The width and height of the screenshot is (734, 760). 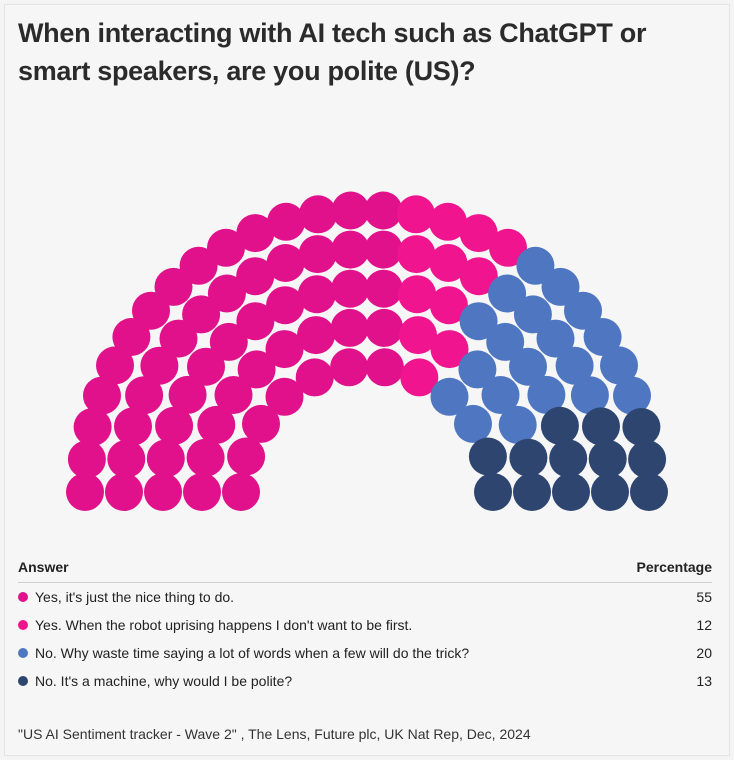 I want to click on legend-value: 20, so click(x=704, y=653).